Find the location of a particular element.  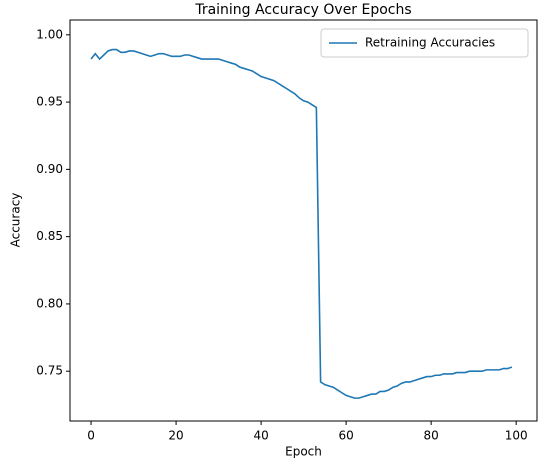

x-tick-label: 100 is located at coordinates (516, 436).